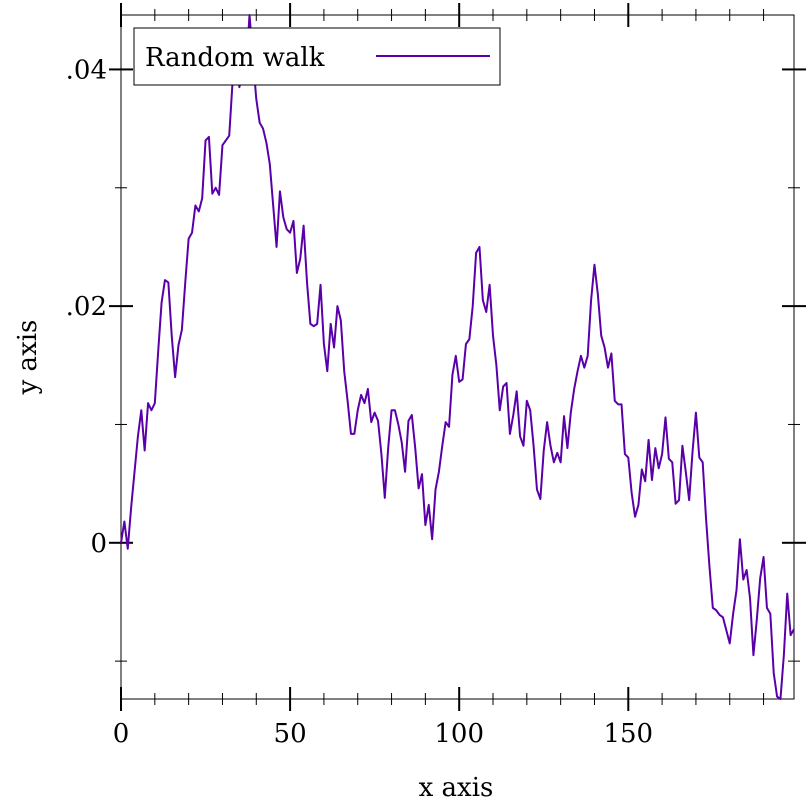 The image size is (812, 812). Describe the element at coordinates (86, 307) in the screenshot. I see `y-tick-label: .02` at that location.